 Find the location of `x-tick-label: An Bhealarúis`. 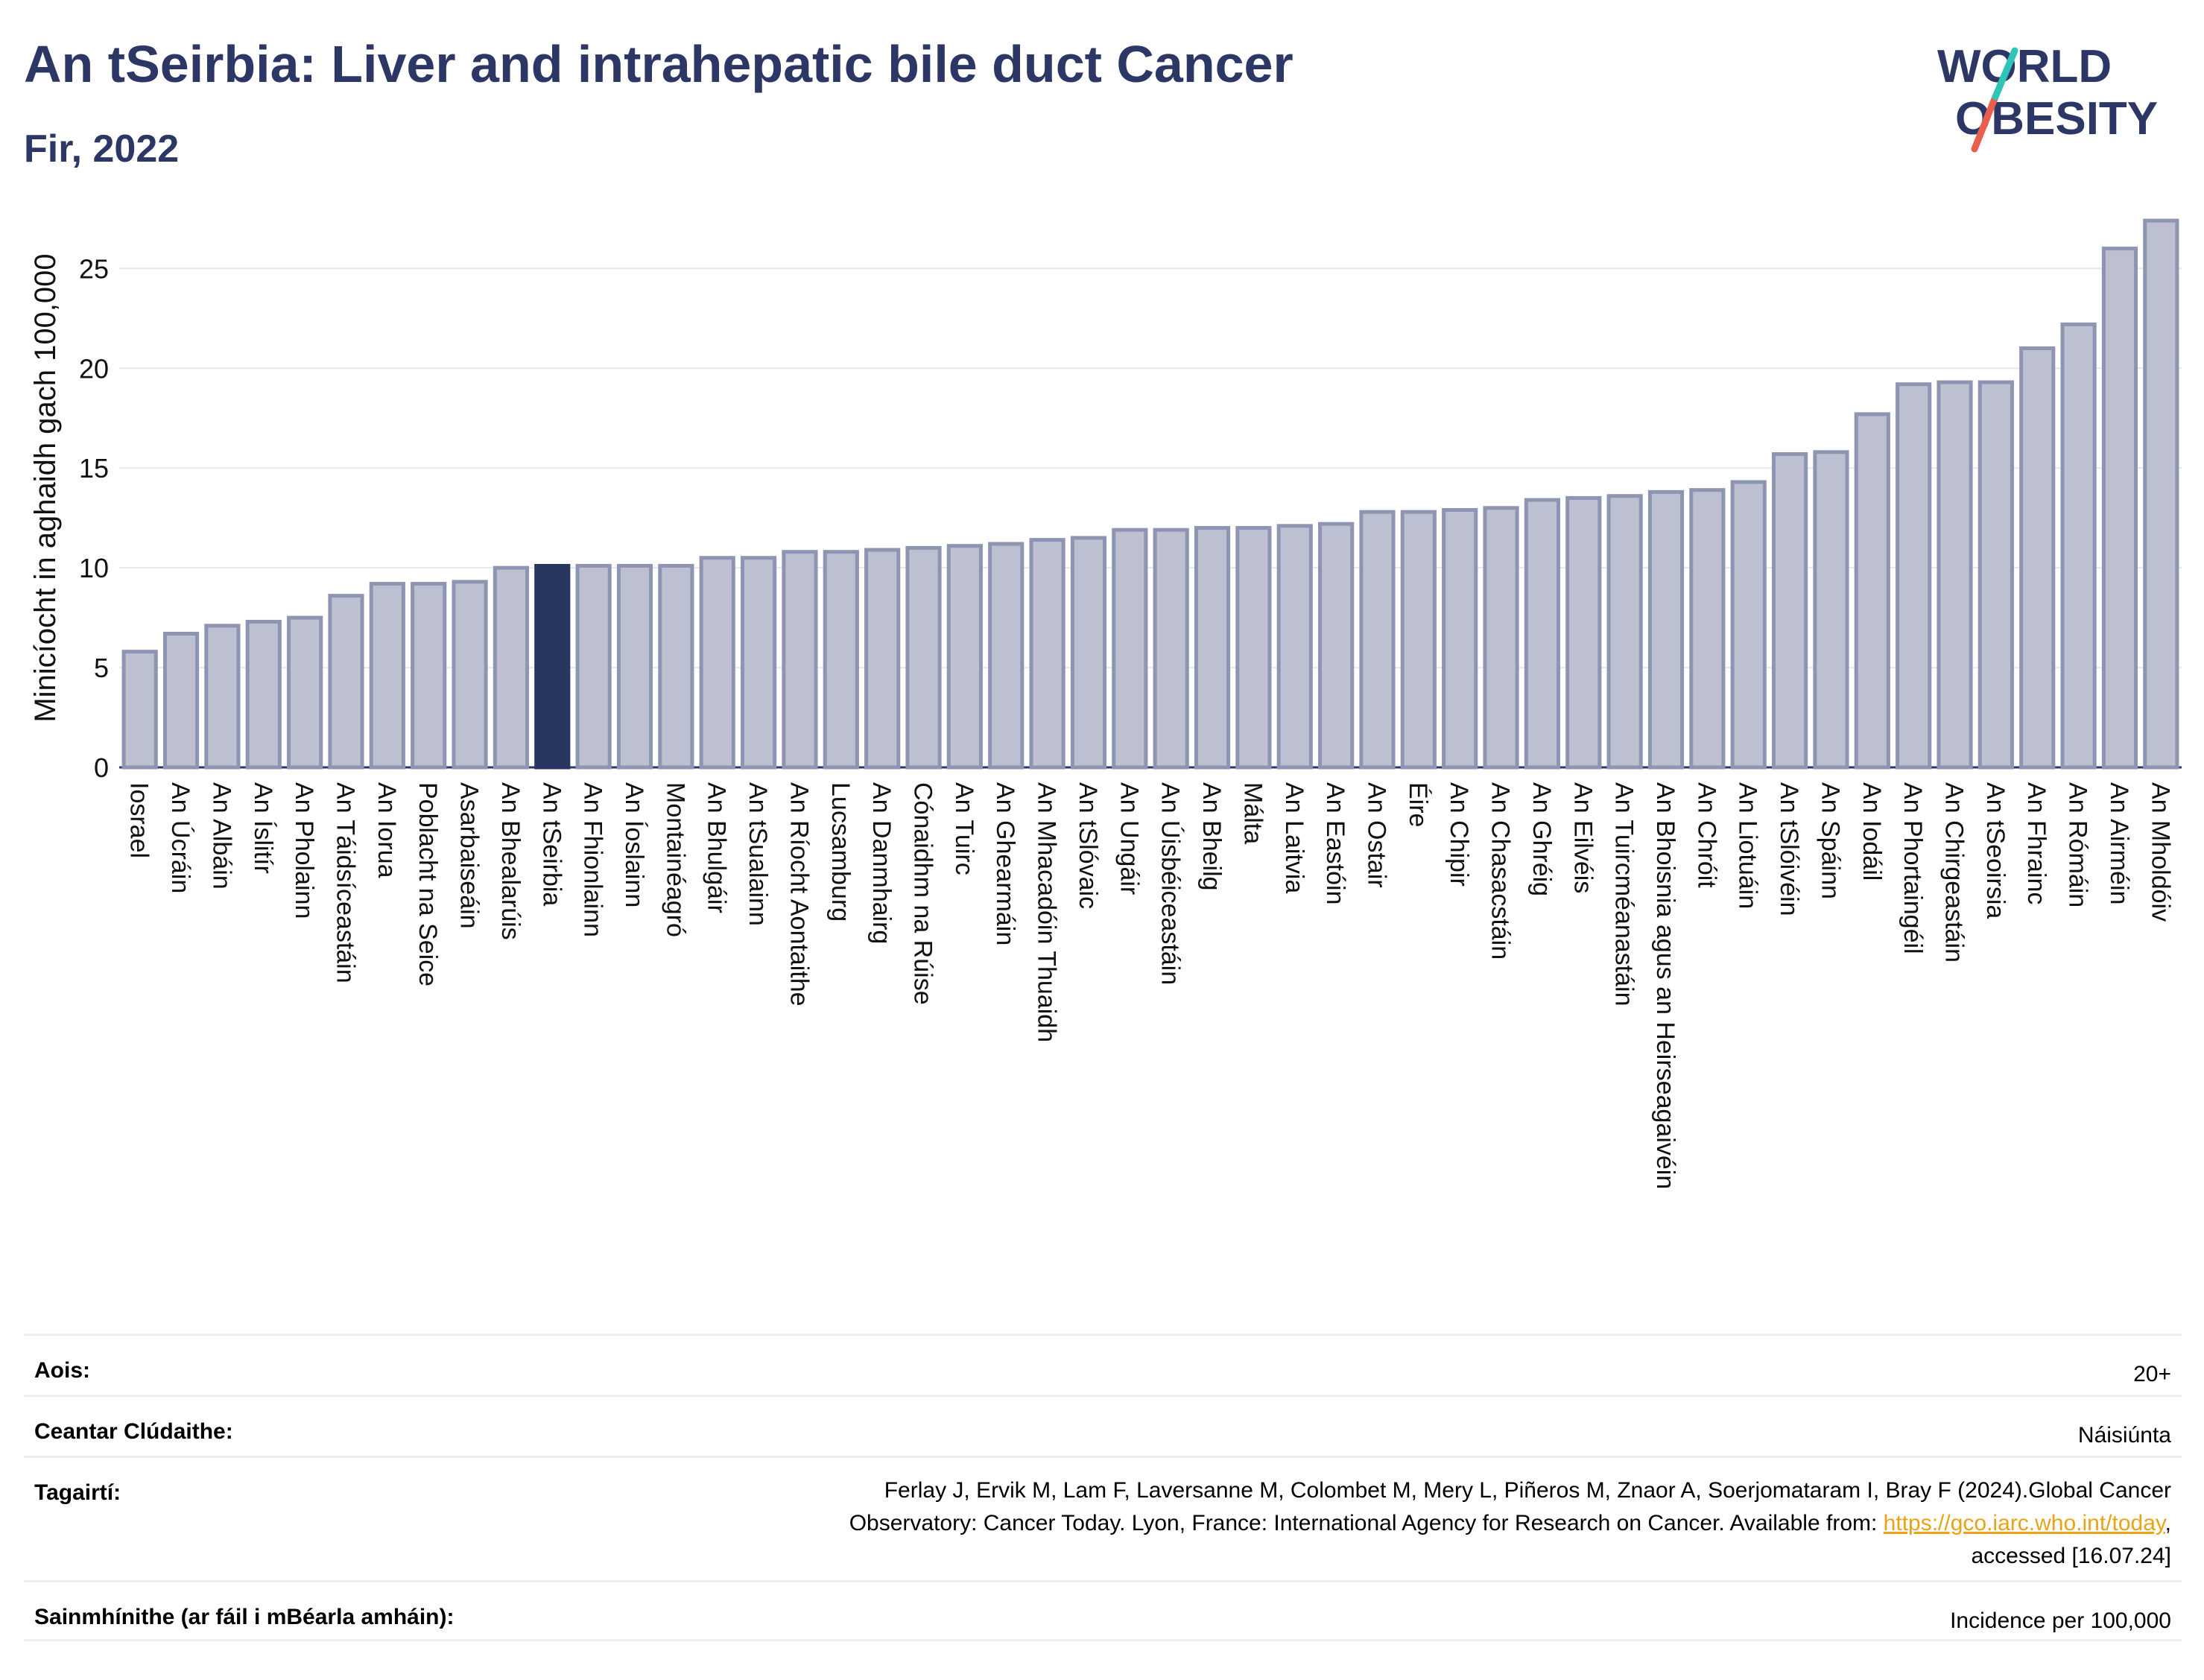

x-tick-label: An Bhealarúis is located at coordinates (510, 861).